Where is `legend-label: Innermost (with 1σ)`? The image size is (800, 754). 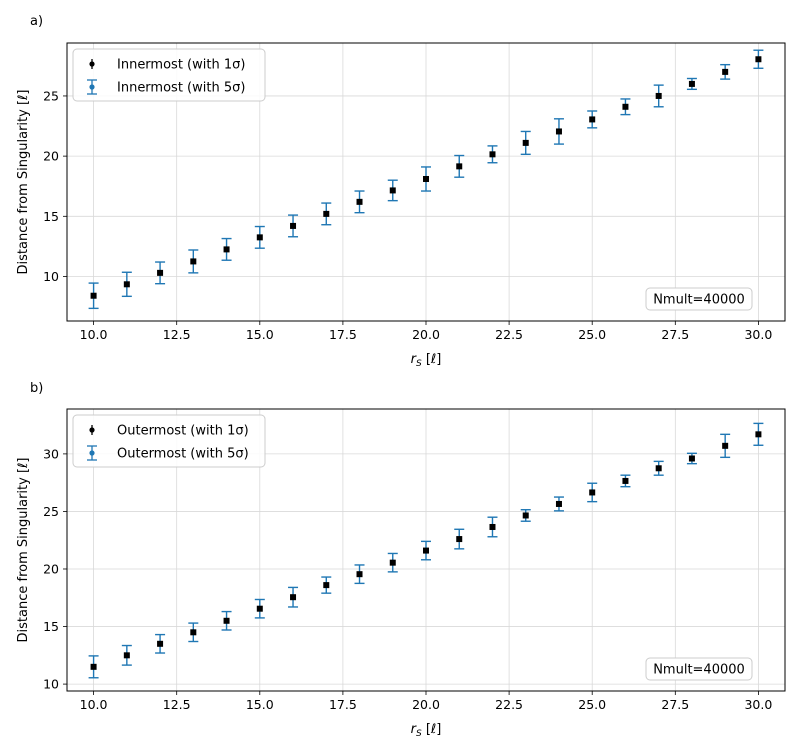 legend-label: Innermost (with 1σ) is located at coordinates (181, 65).